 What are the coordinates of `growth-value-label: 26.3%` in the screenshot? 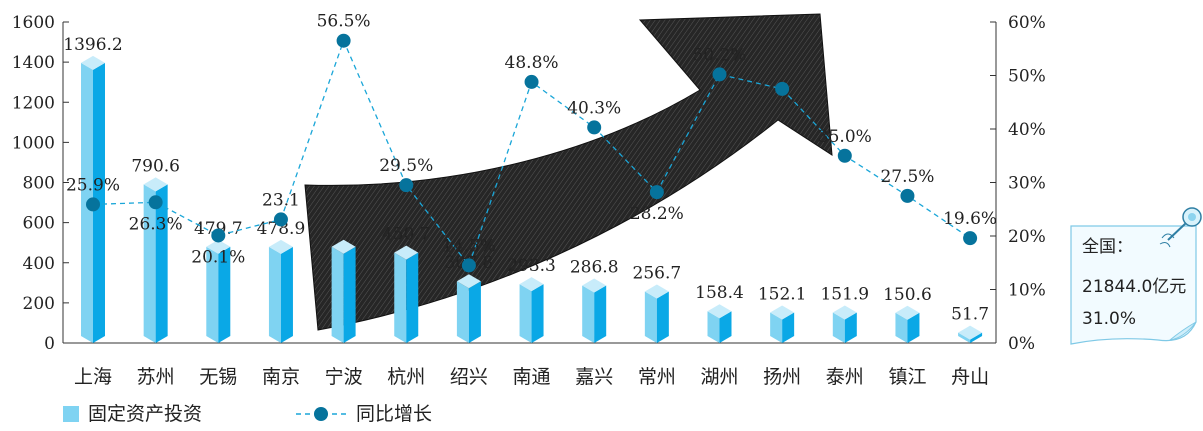 It's located at (156, 224).